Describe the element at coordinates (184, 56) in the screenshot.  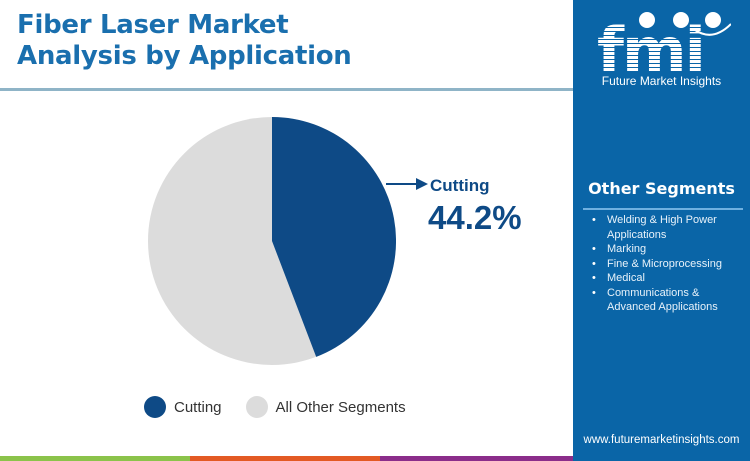
I see `title-line-2: Analysis by Application` at that location.